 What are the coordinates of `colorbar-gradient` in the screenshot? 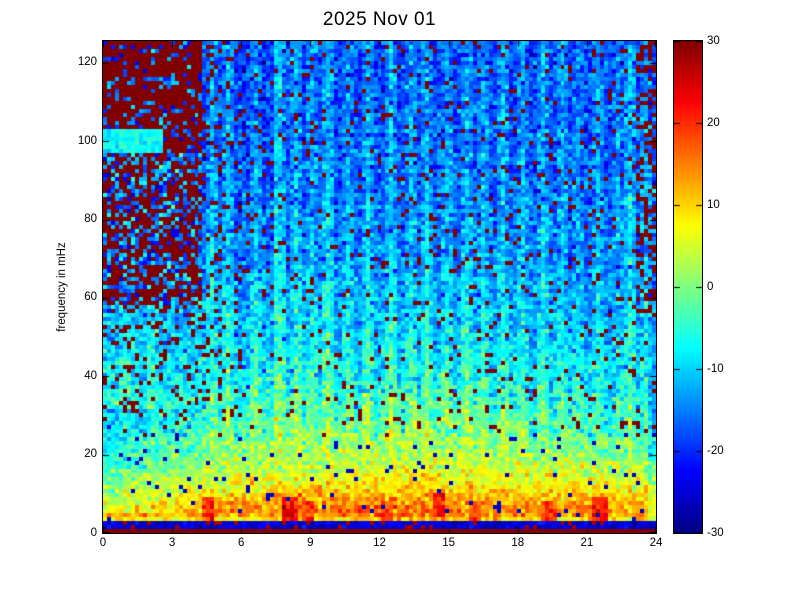 It's located at (688, 287).